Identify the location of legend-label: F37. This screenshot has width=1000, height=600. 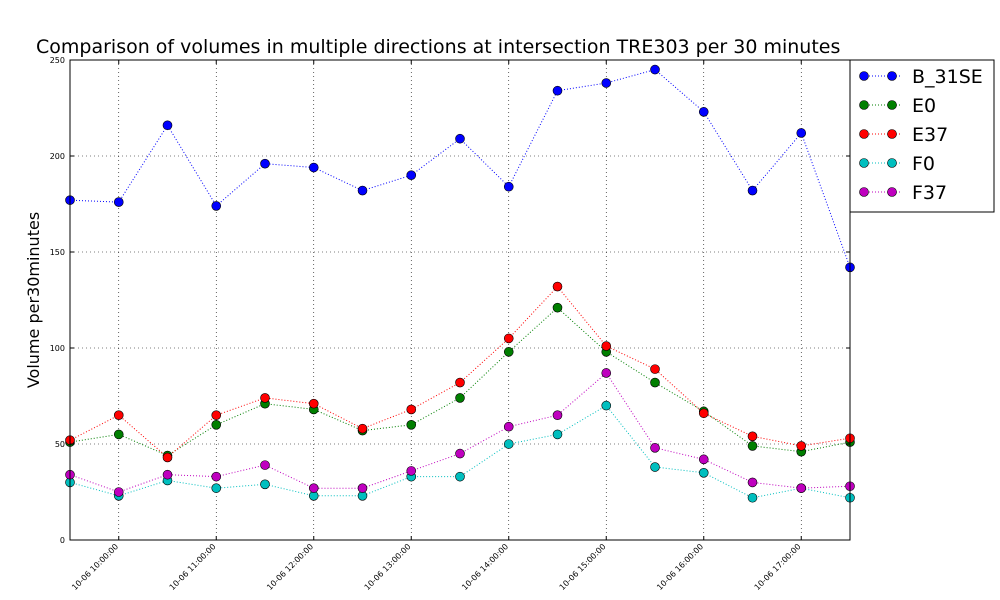
(929, 193).